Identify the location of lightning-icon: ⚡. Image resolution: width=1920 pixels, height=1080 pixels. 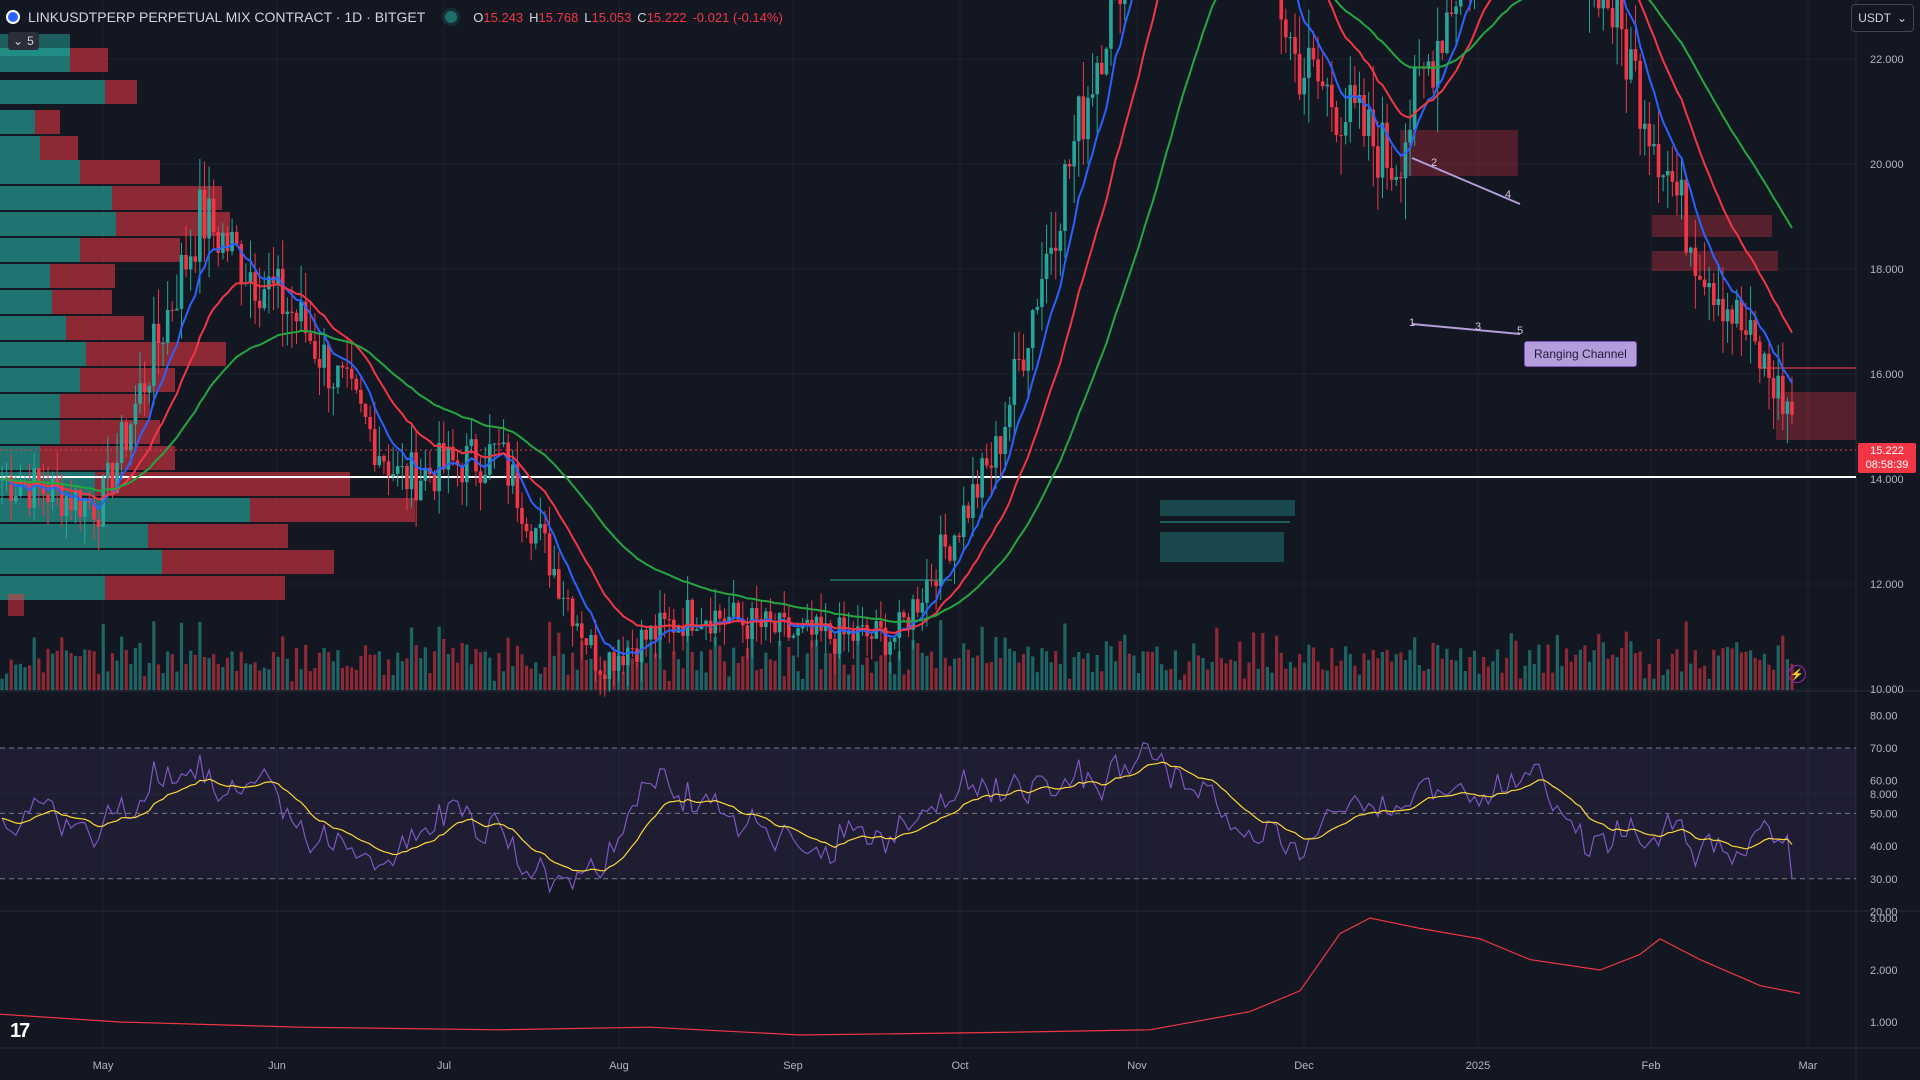
(1797, 674).